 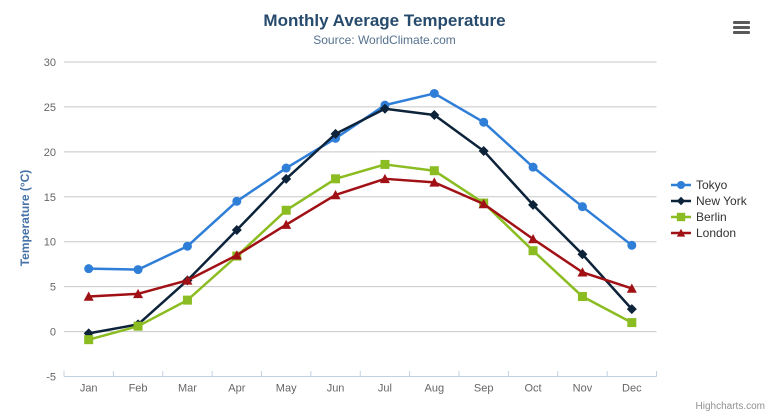 What do you see at coordinates (385, 389) in the screenshot?
I see `x-axis-label: Jul` at bounding box center [385, 389].